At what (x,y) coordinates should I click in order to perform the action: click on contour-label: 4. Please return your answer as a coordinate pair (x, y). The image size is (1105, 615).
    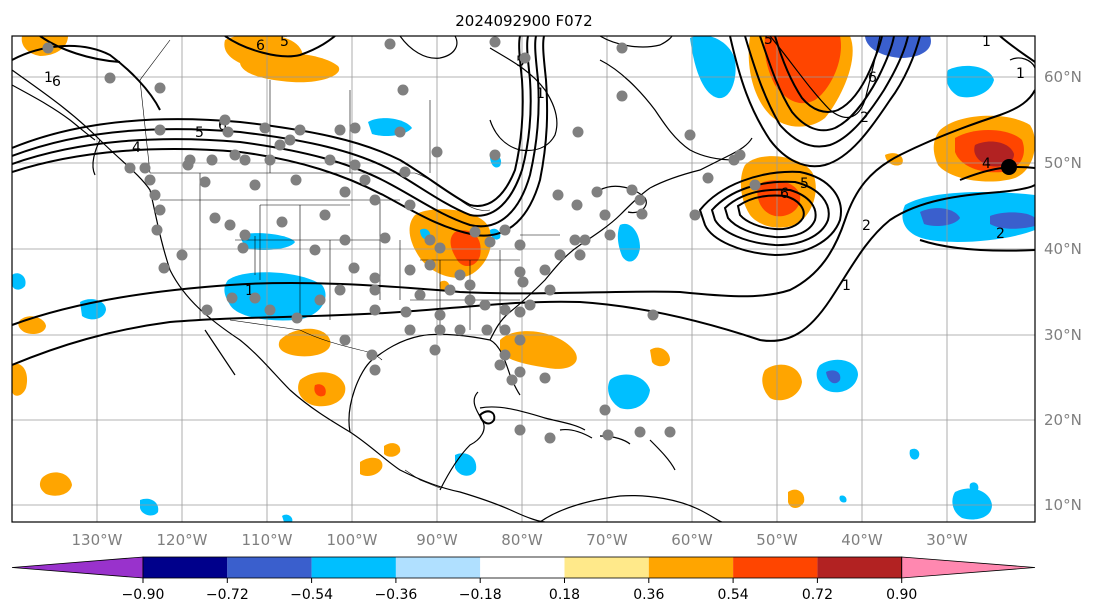
    Looking at the image, I should click on (986, 164).